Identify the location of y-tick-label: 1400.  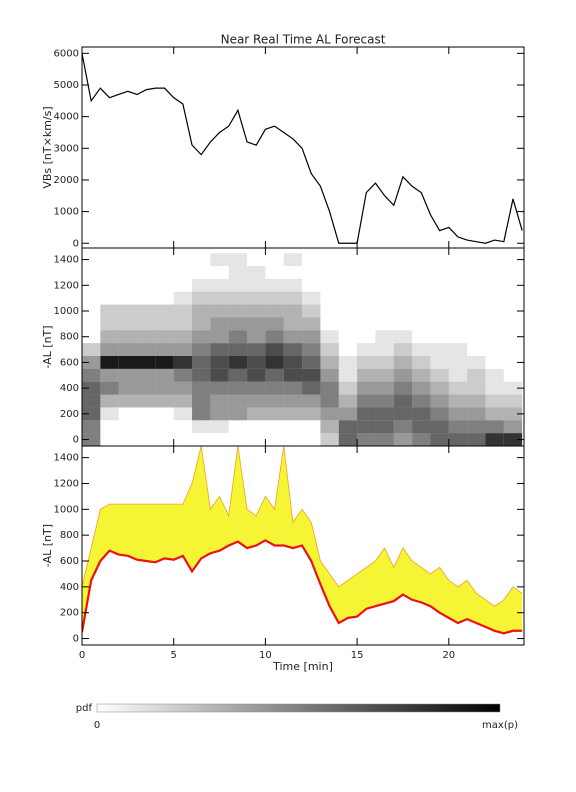
(66, 458).